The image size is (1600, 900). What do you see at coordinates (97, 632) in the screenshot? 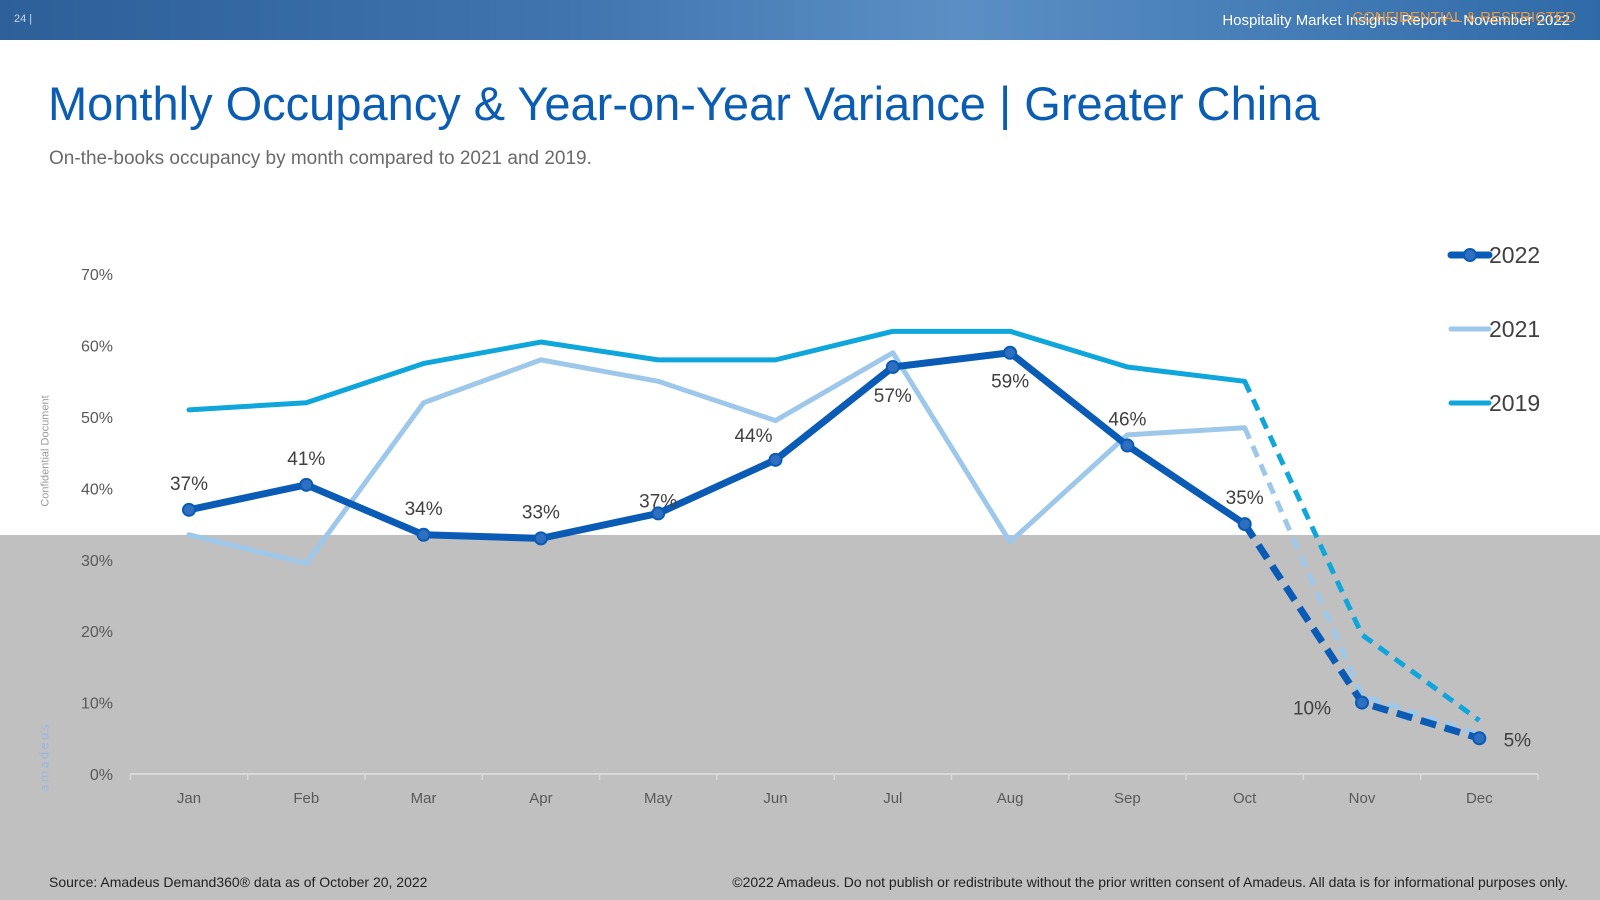
I see `y-tick-label: 20%` at bounding box center [97, 632].